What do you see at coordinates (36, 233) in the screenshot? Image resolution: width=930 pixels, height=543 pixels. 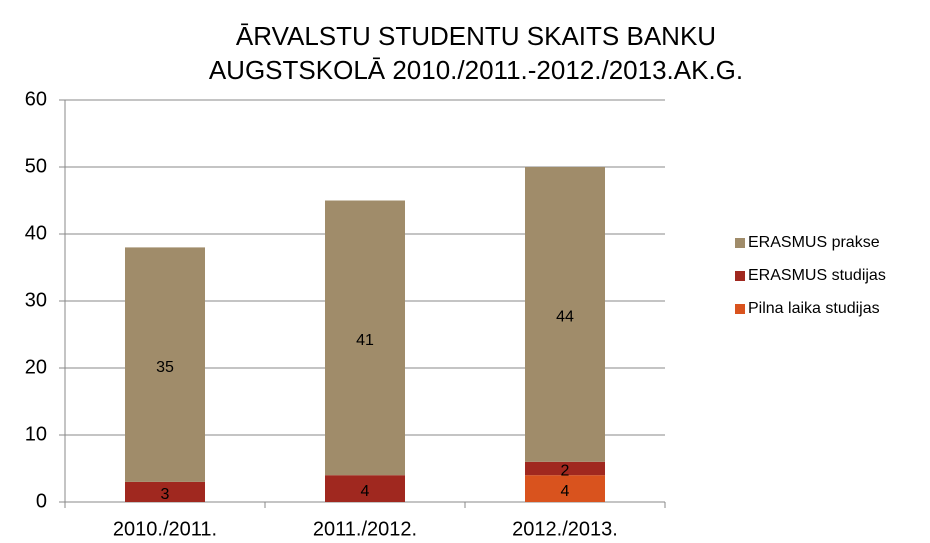 I see `y-tick-label: 40` at bounding box center [36, 233].